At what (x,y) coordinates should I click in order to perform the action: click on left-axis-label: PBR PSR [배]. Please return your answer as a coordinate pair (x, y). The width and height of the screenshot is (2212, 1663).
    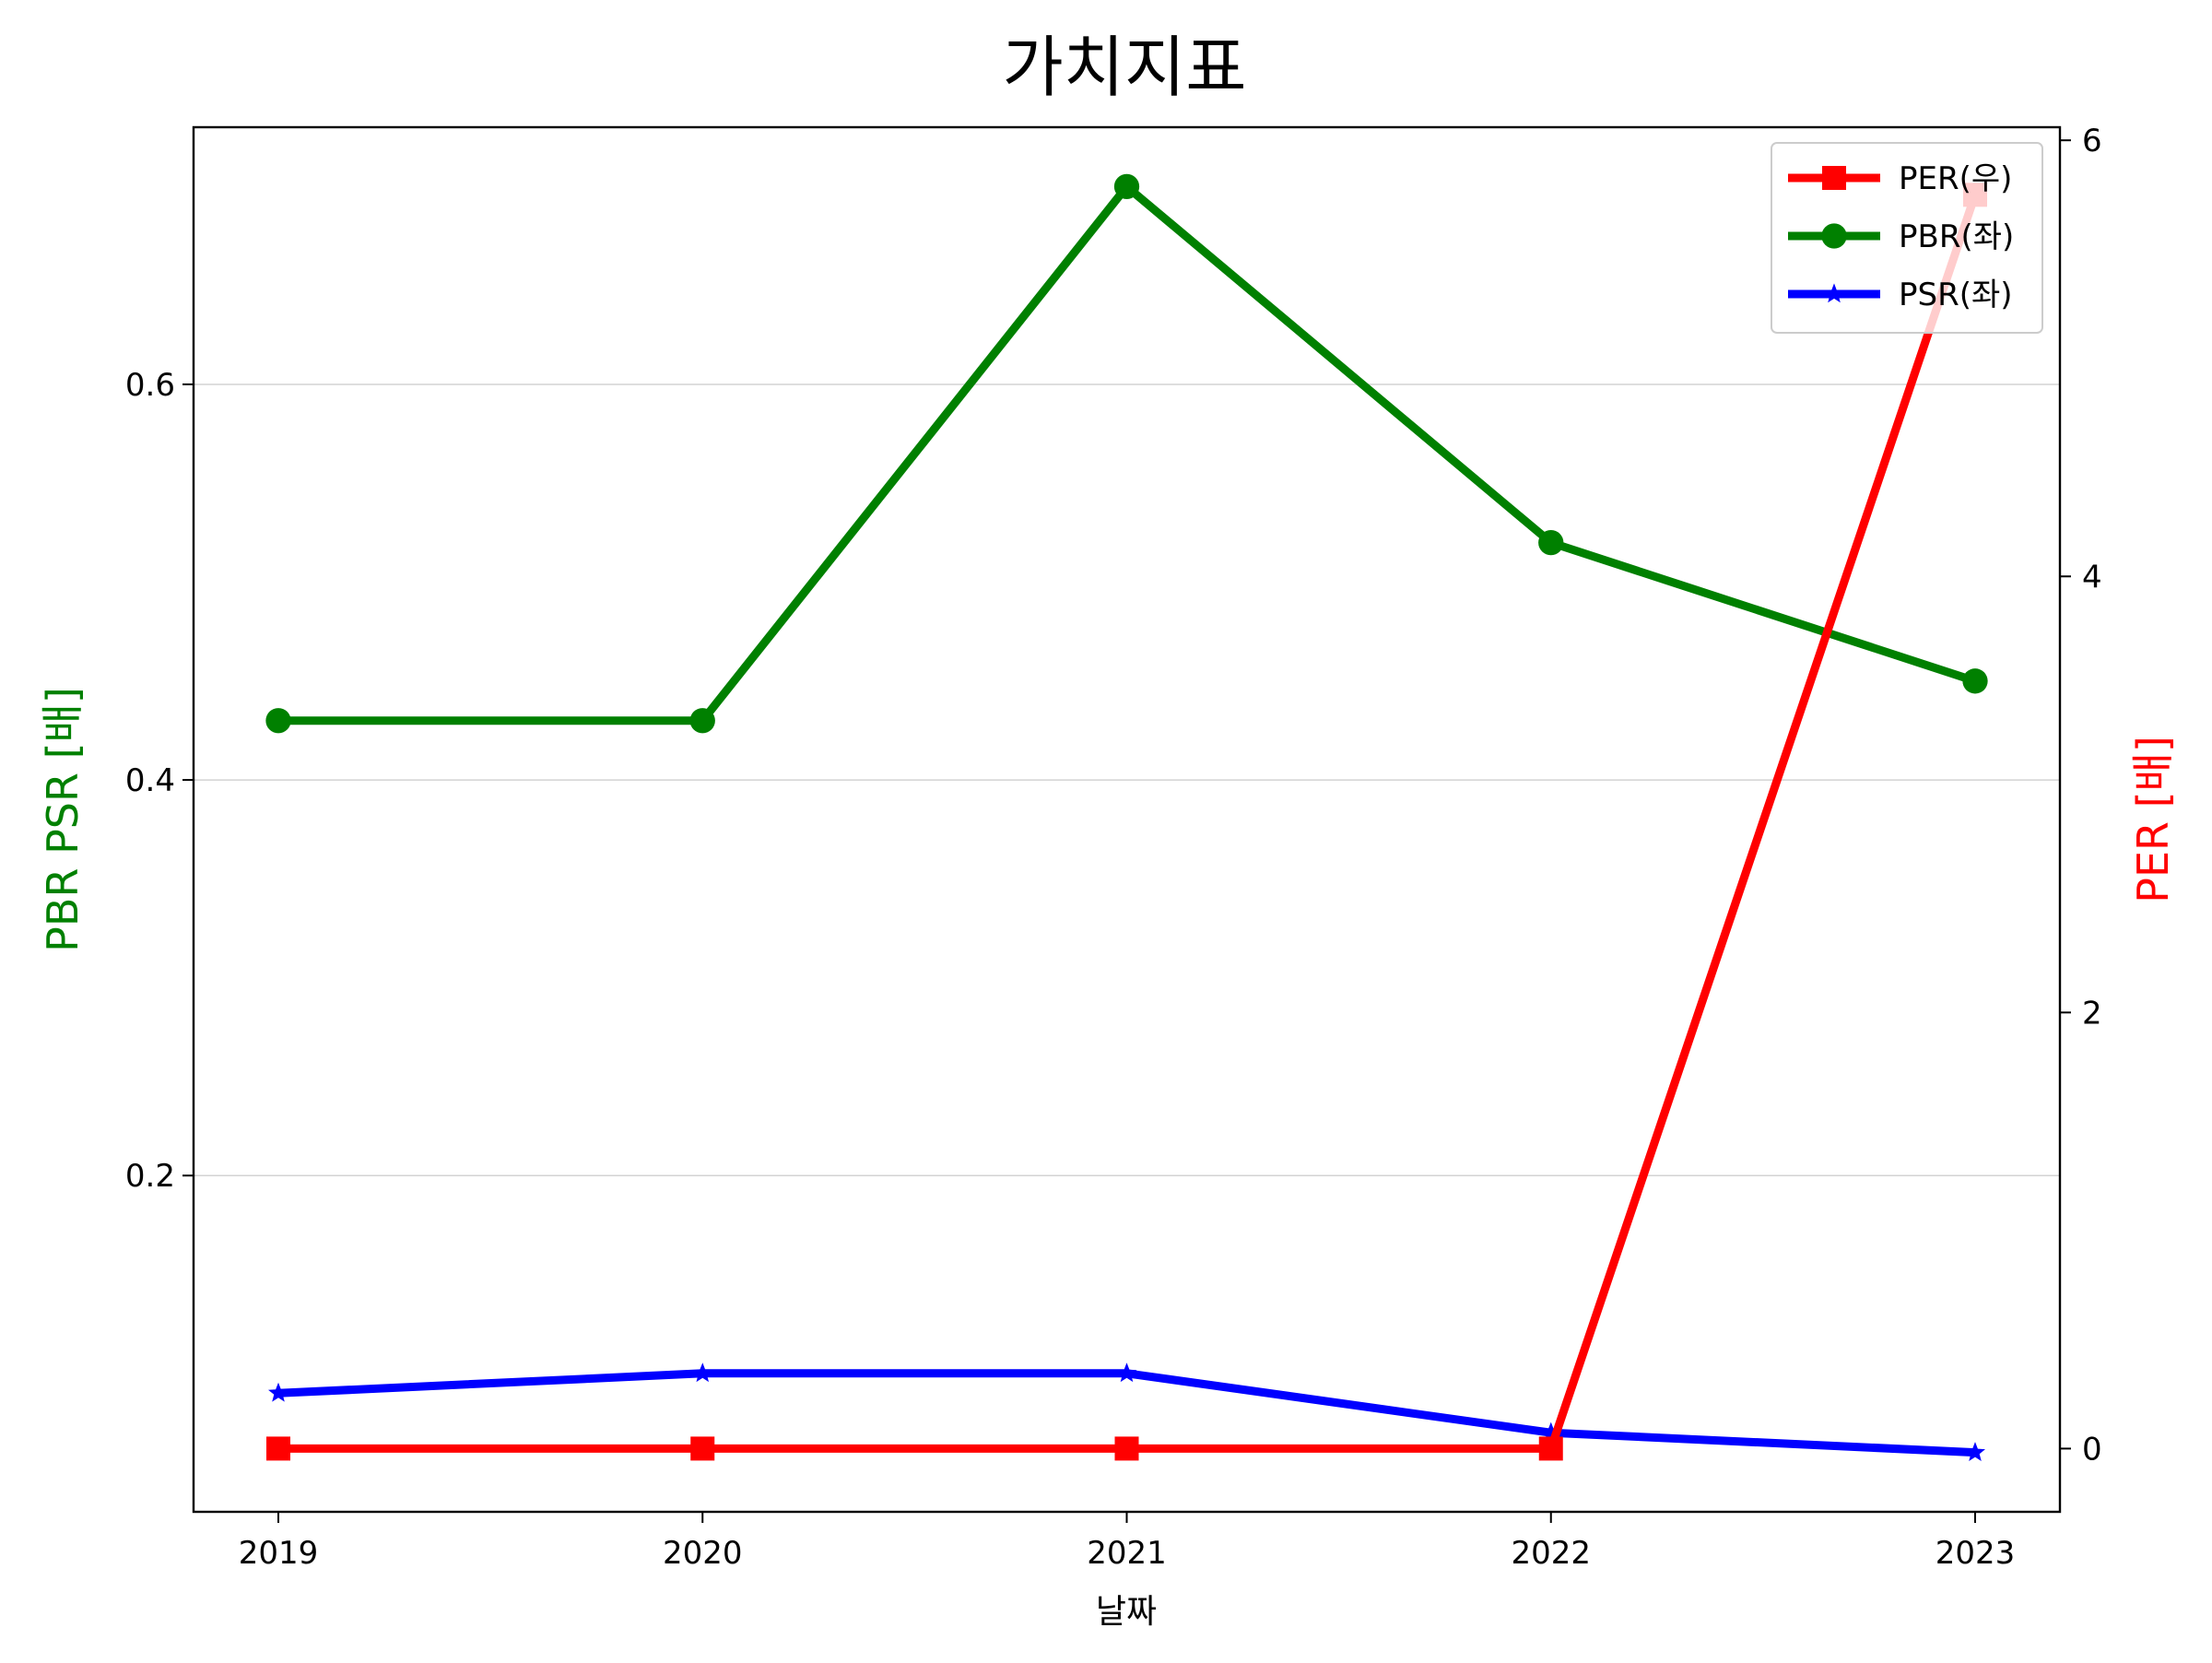
    Looking at the image, I should click on (63, 819).